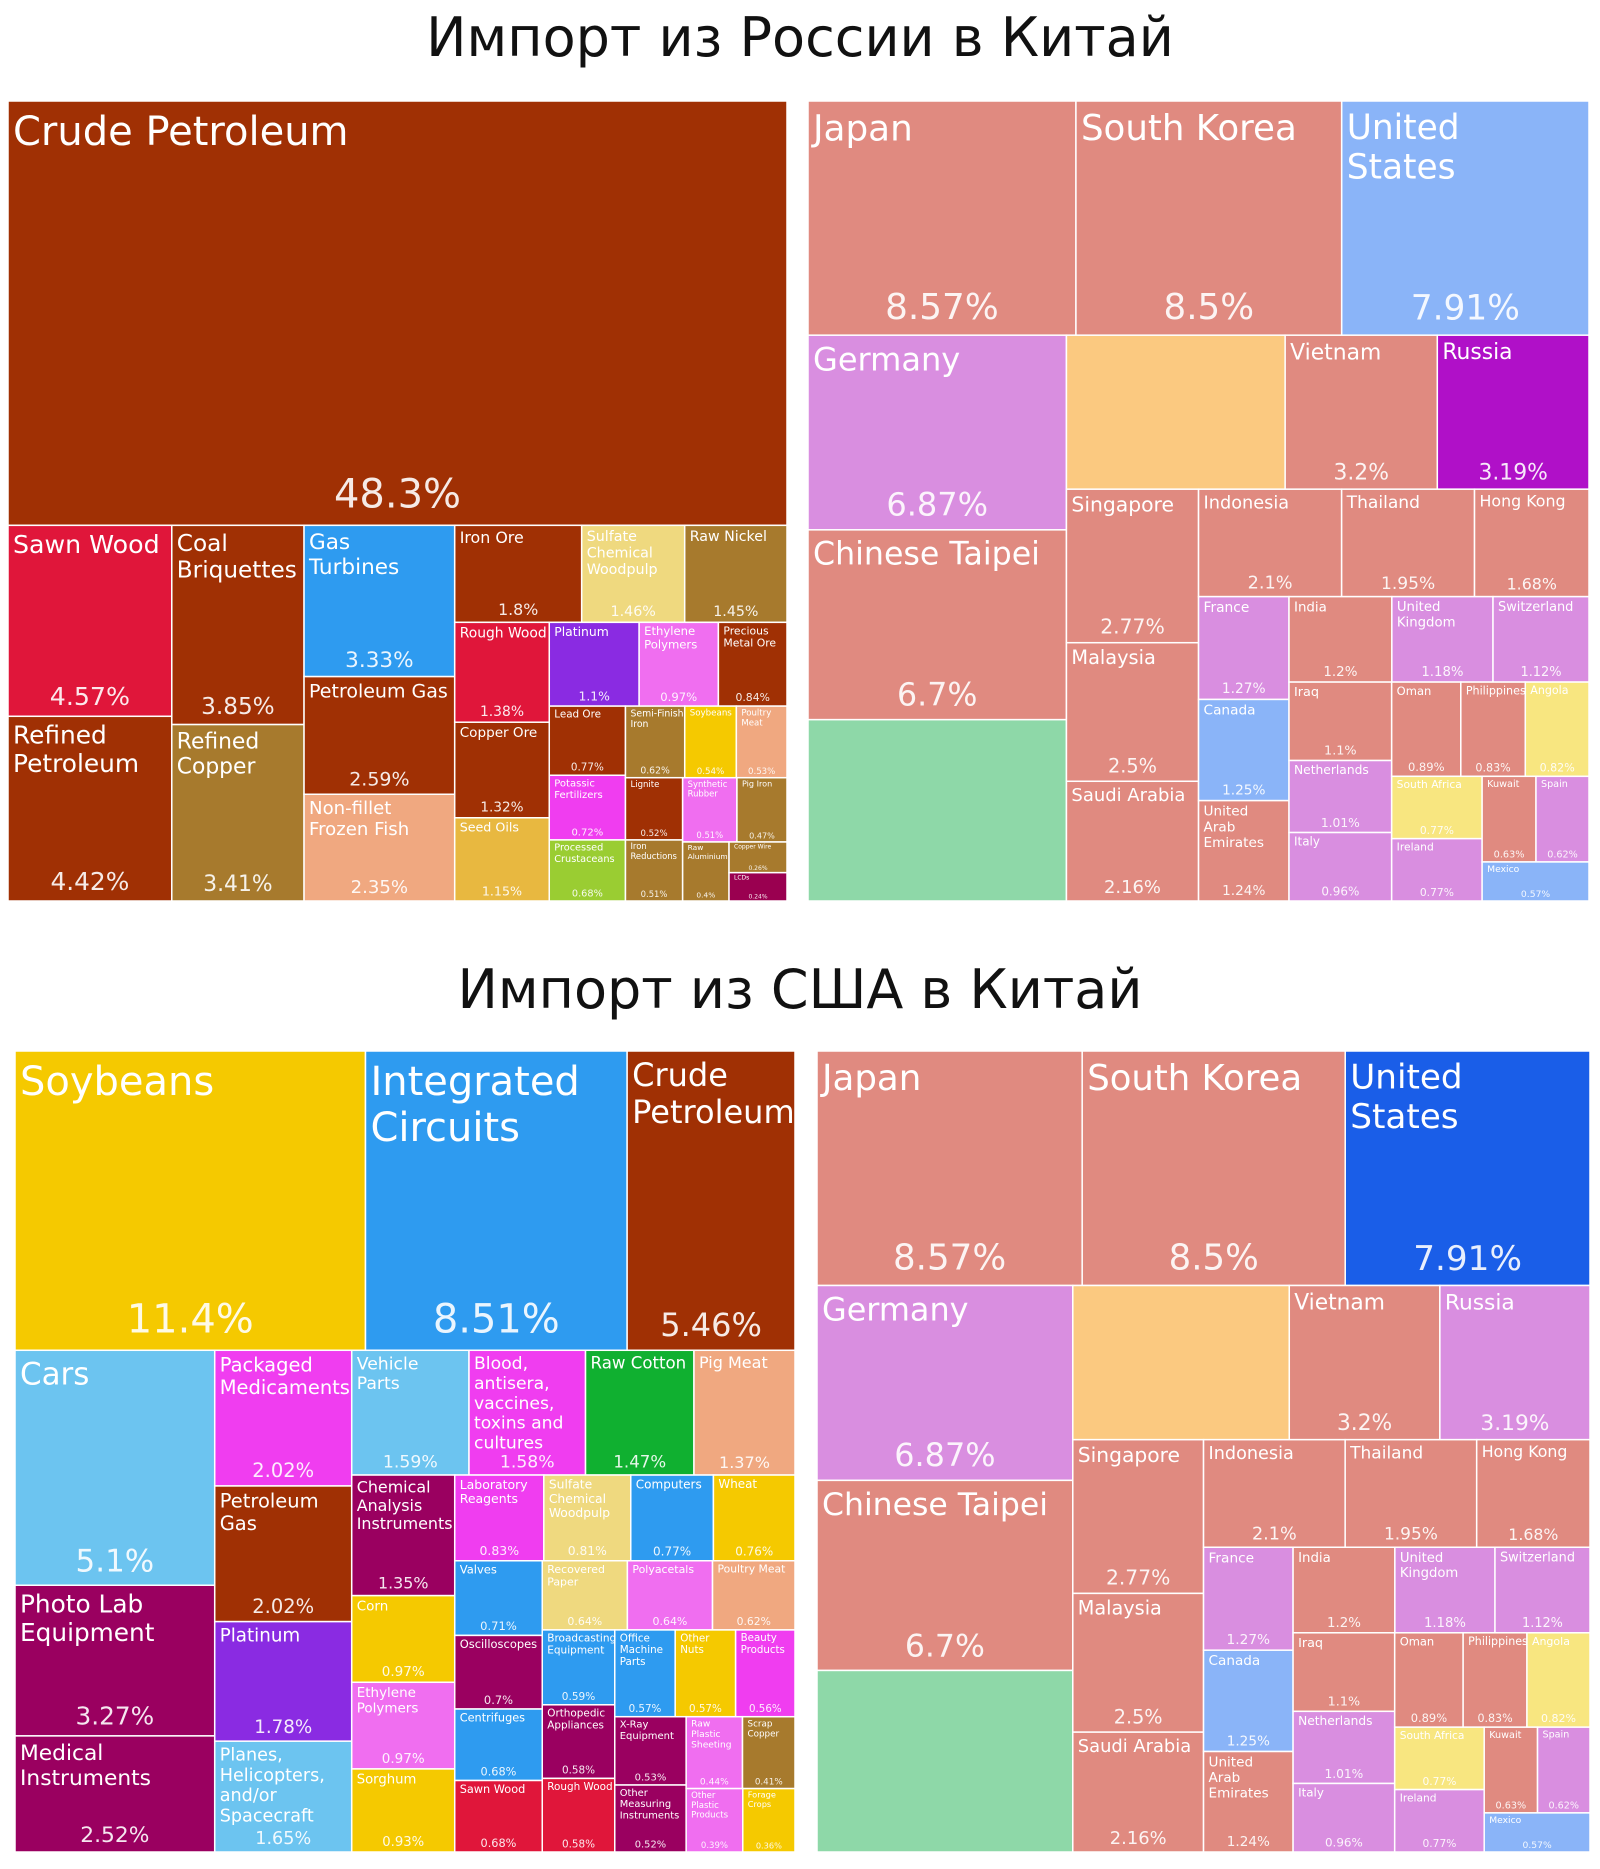 The width and height of the screenshot is (1600, 1869). Describe the element at coordinates (1364, 1362) in the screenshot. I see `tile: Vietnam 3.2%` at that location.